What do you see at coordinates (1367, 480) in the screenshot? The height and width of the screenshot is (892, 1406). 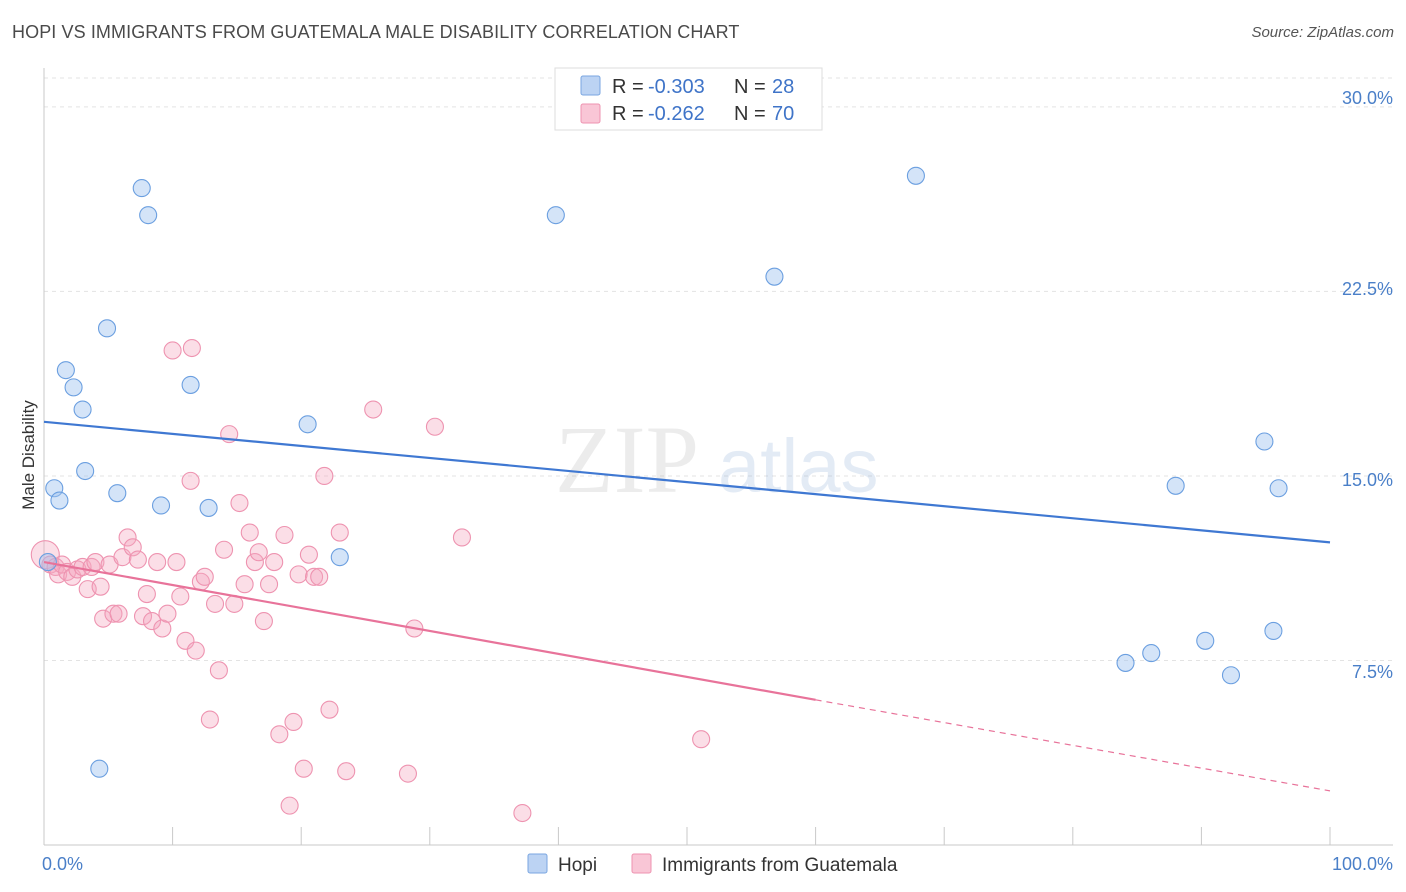 I see `y-tick-label: 15.0%` at bounding box center [1367, 480].